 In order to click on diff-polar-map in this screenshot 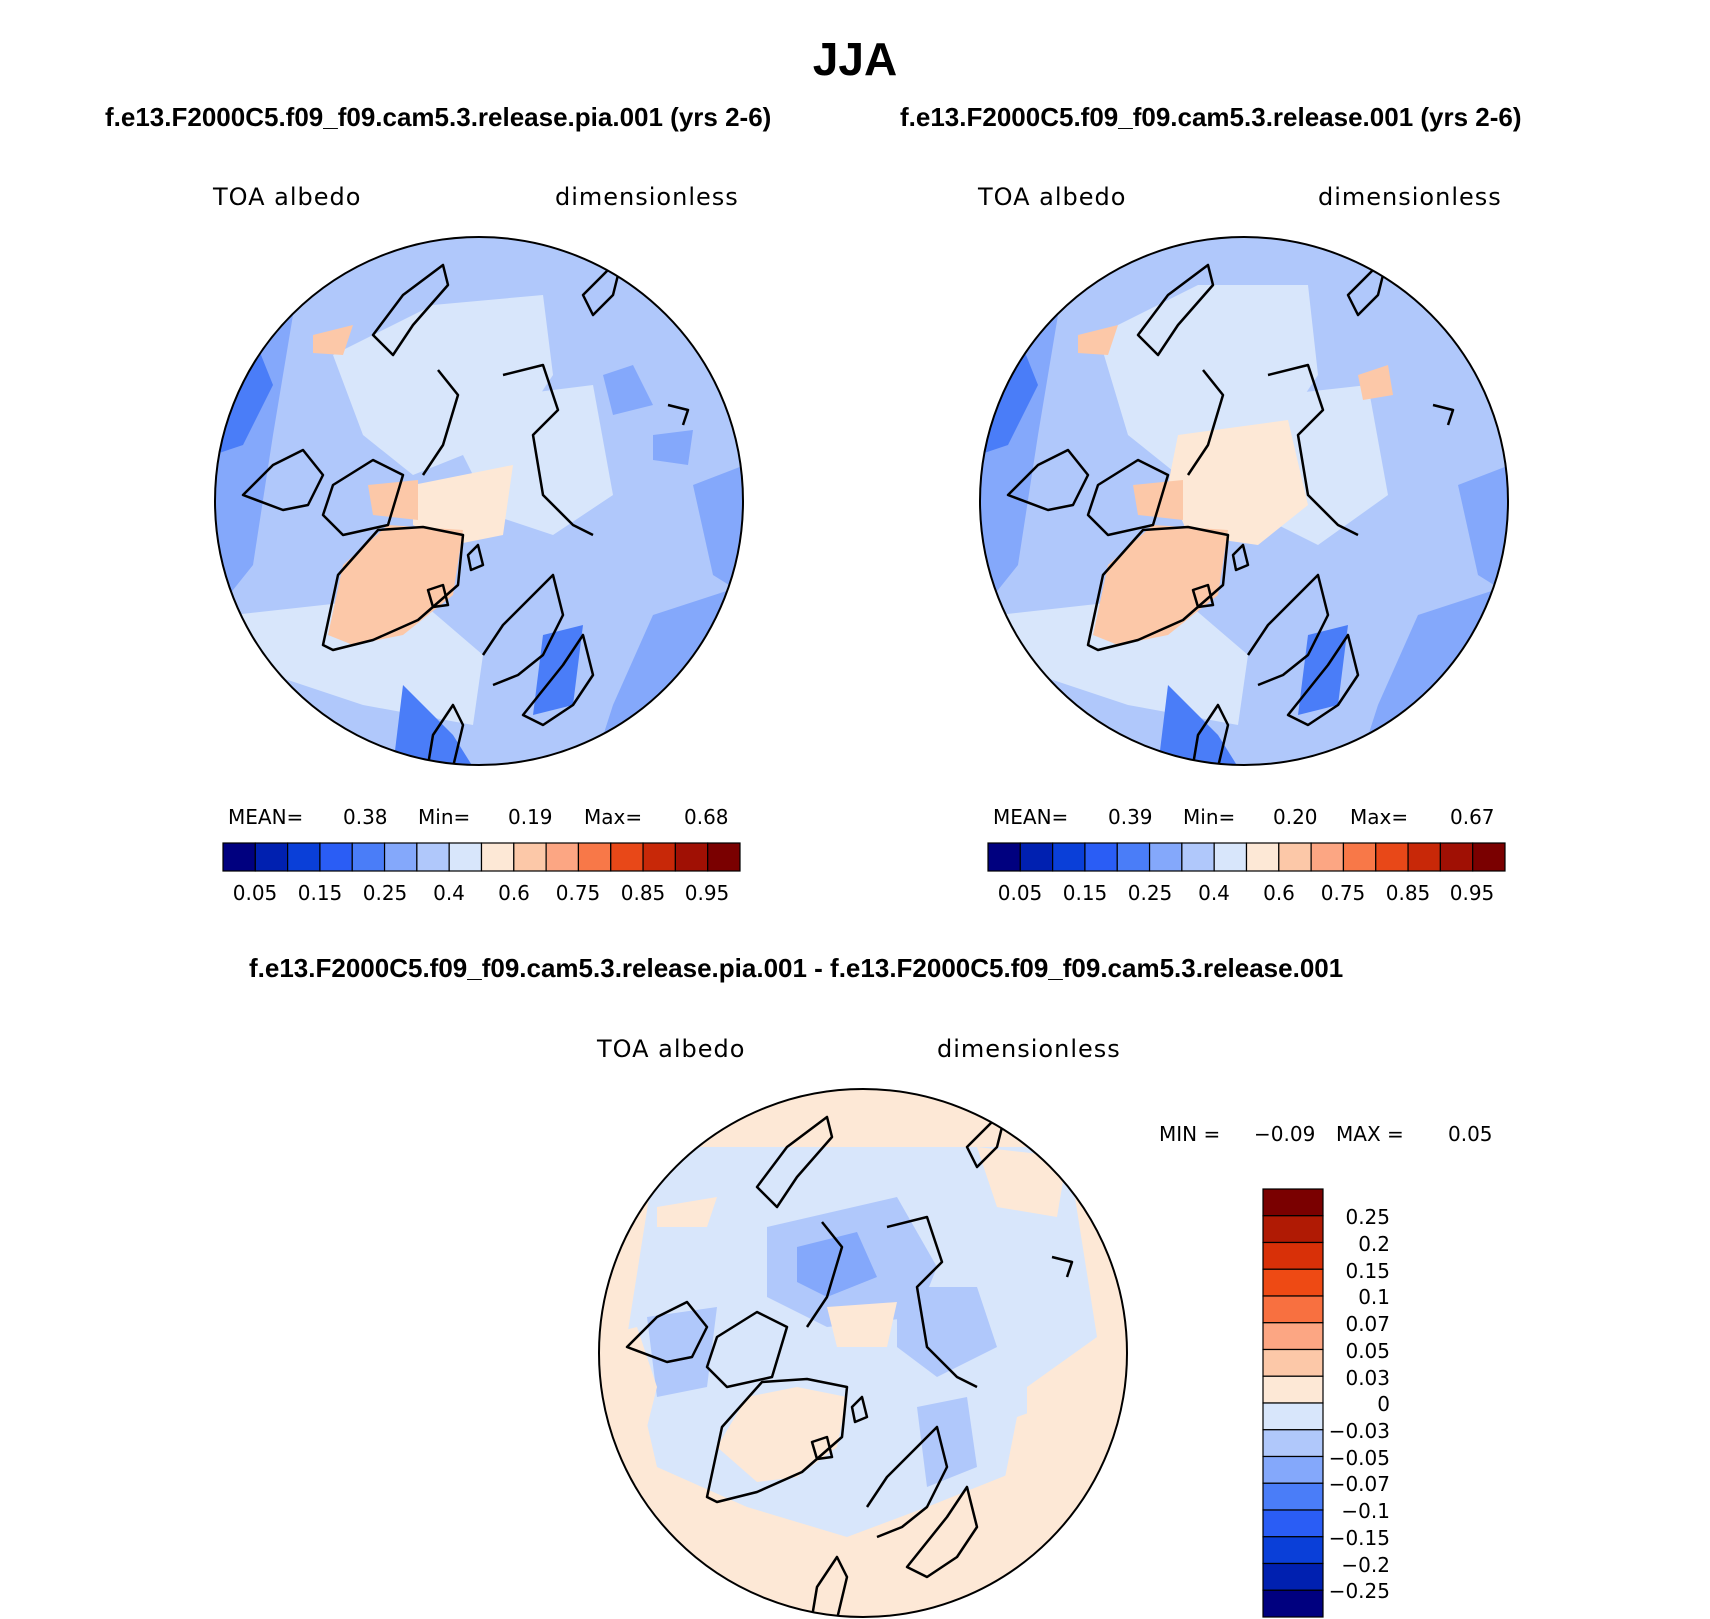, I will do `click(863, 1353)`.